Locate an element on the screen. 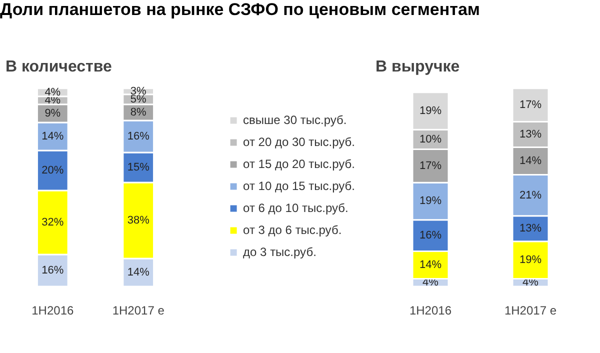 The image size is (600, 353). legend-label: от 3 до 6 тыс.руб. is located at coordinates (292, 230).